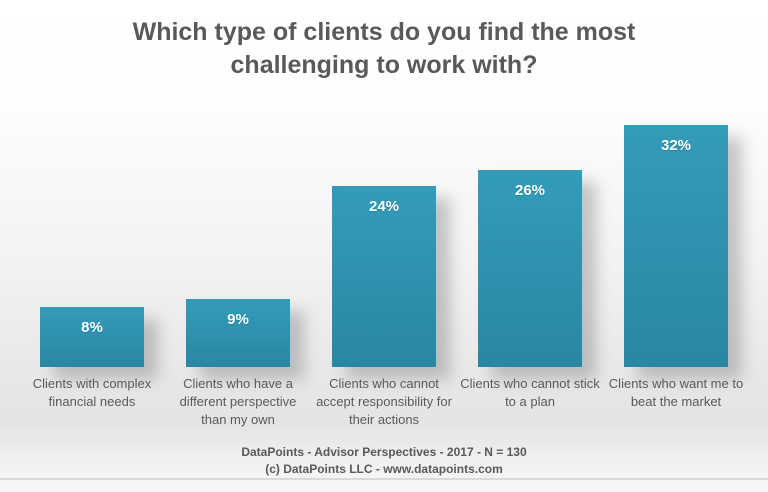  What do you see at coordinates (530, 191) in the screenshot?
I see `bar-value-label: 26%` at bounding box center [530, 191].